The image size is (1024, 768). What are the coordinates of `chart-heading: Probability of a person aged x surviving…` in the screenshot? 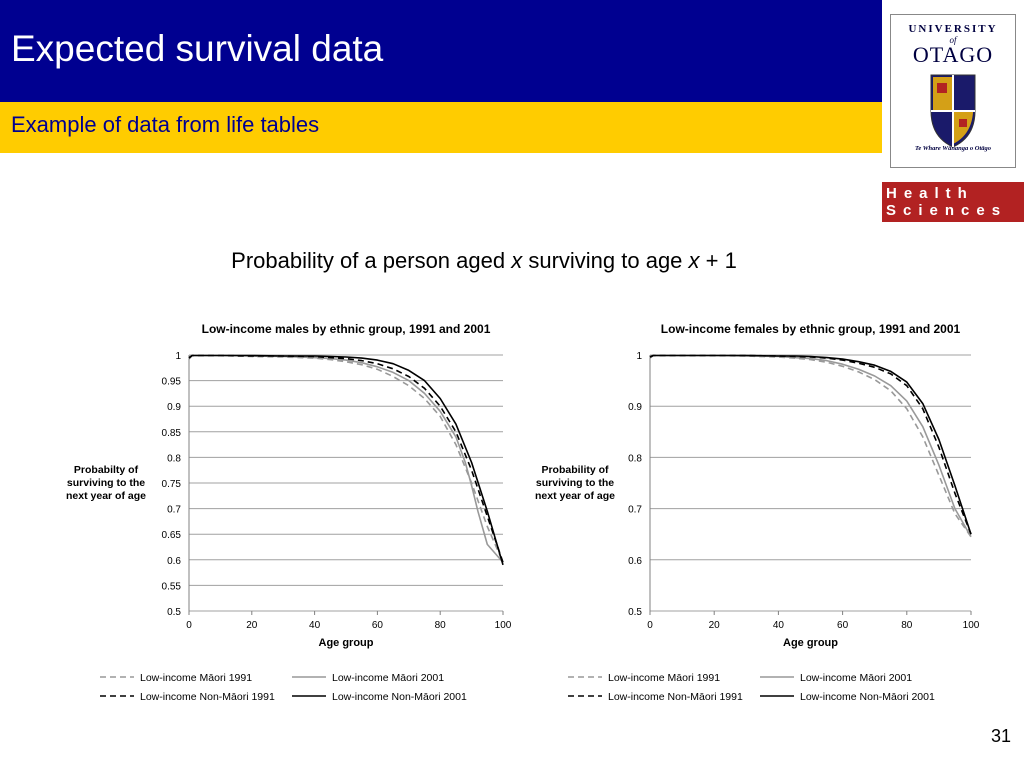 It's located at (484, 261).